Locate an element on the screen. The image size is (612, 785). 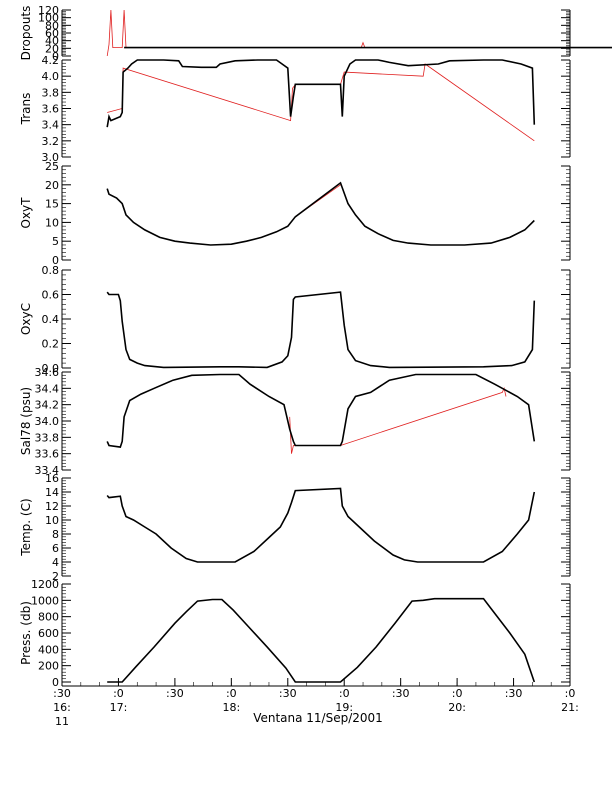
y-axis-label: Sal78 (psu) is located at coordinates (26, 421).